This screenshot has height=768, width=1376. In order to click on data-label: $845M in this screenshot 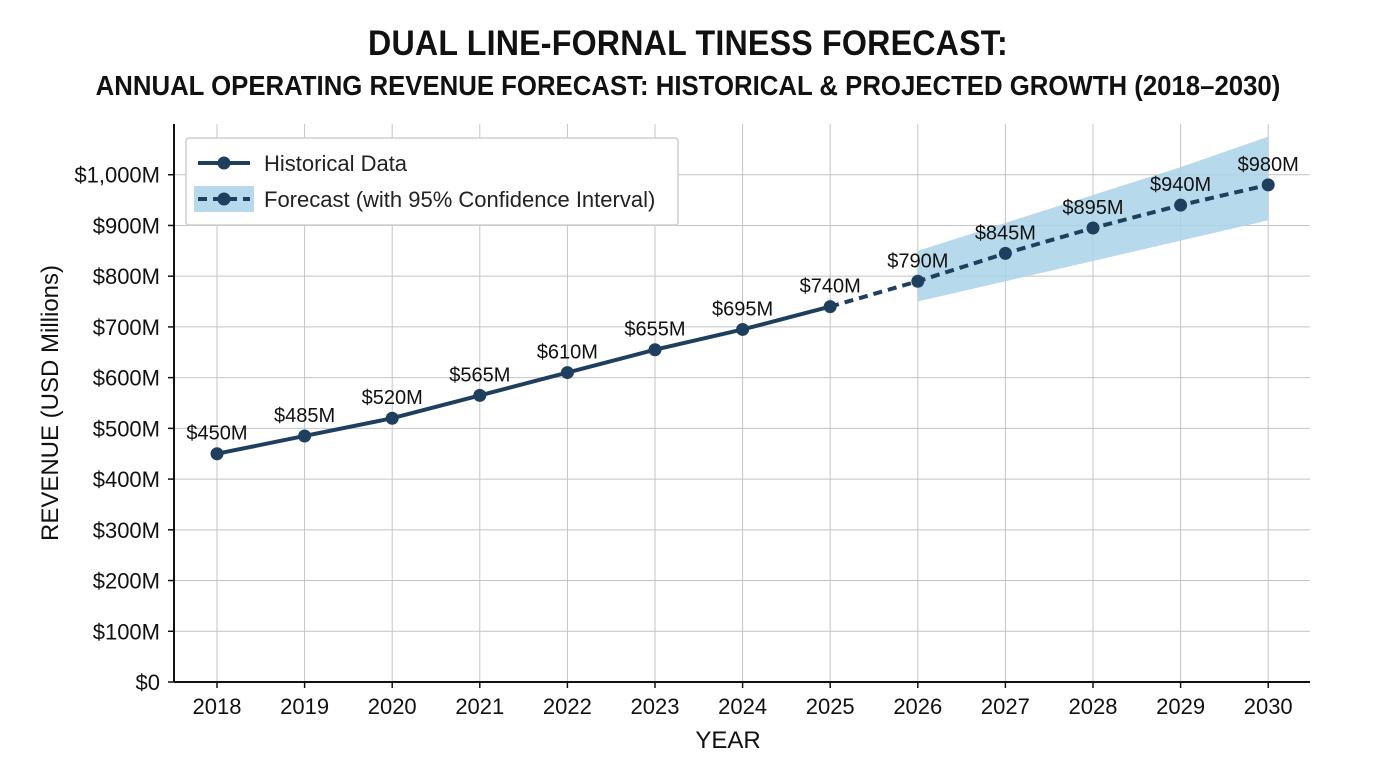, I will do `click(1005, 233)`.